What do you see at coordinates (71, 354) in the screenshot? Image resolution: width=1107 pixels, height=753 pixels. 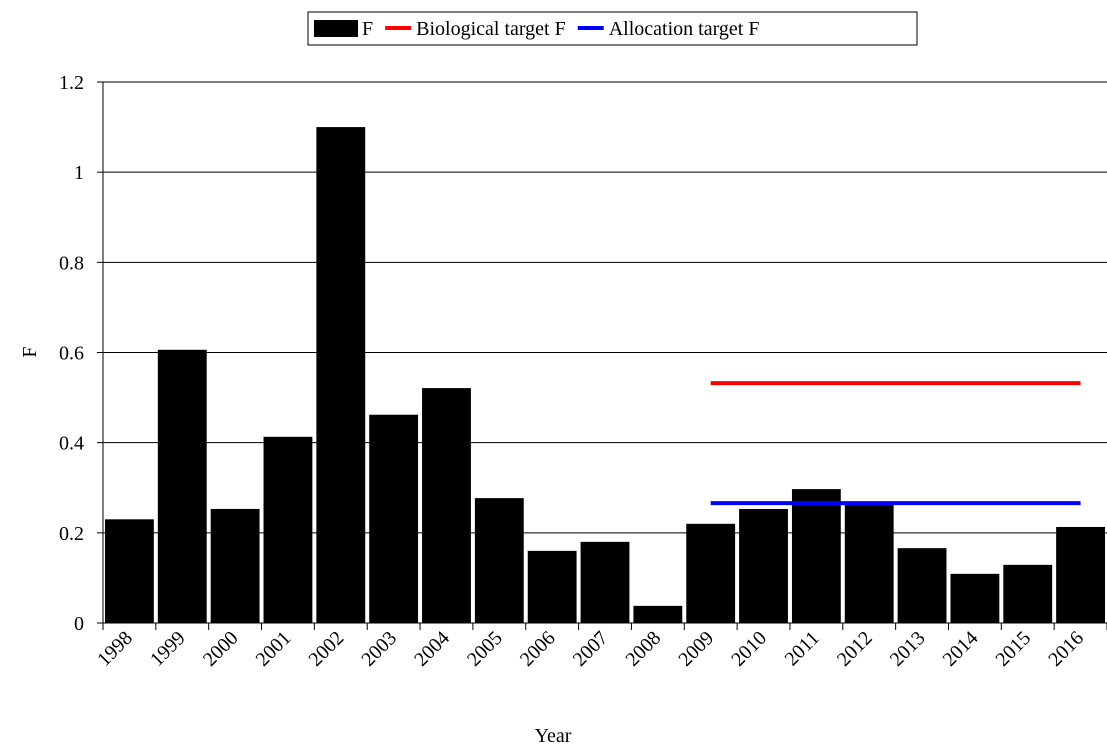 I see `y-tick-label: 0.6` at bounding box center [71, 354].